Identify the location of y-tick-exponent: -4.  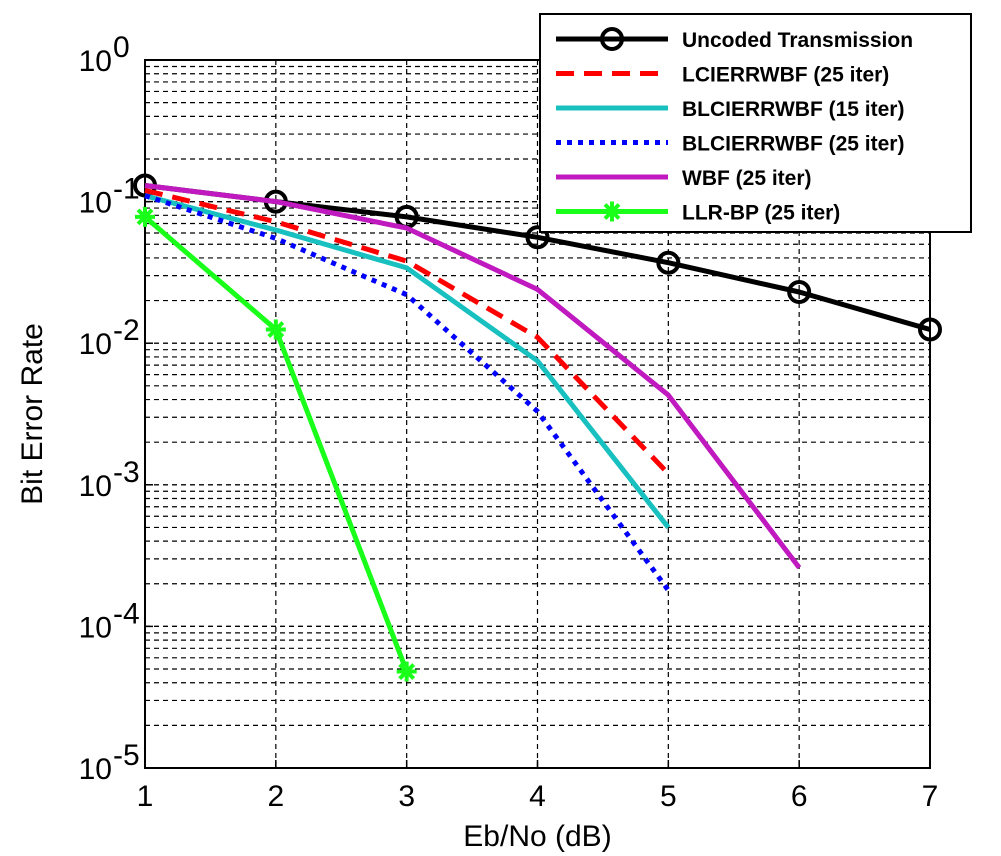
(126, 613).